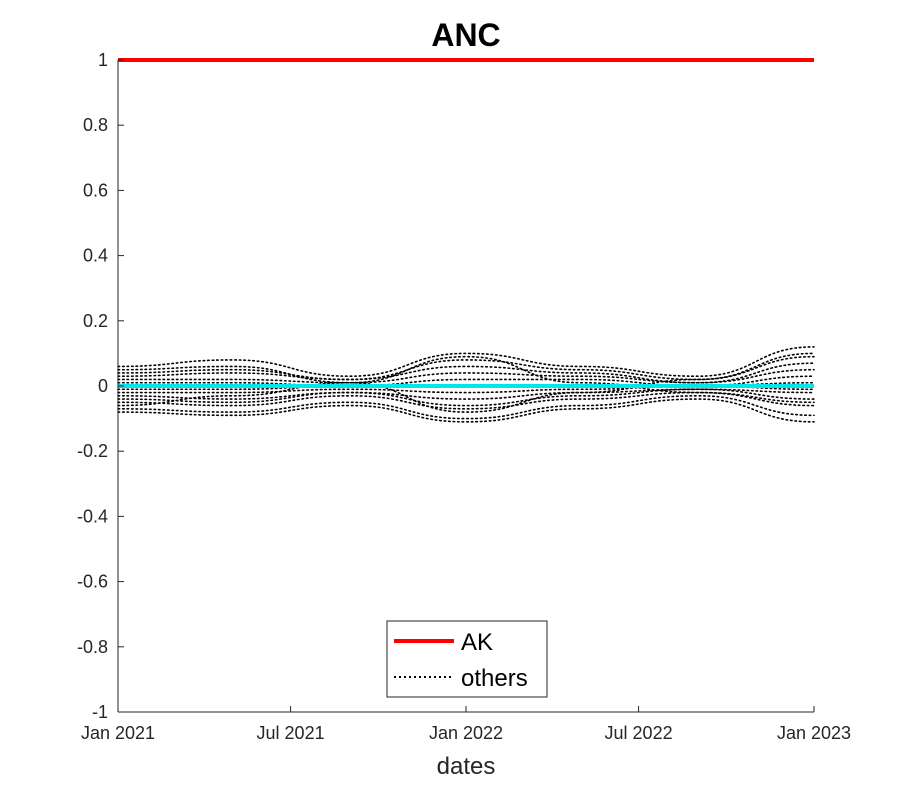 Image resolution: width=900 pixels, height=800 pixels. Describe the element at coordinates (92, 451) in the screenshot. I see `y-tick-label: -0.2` at that location.